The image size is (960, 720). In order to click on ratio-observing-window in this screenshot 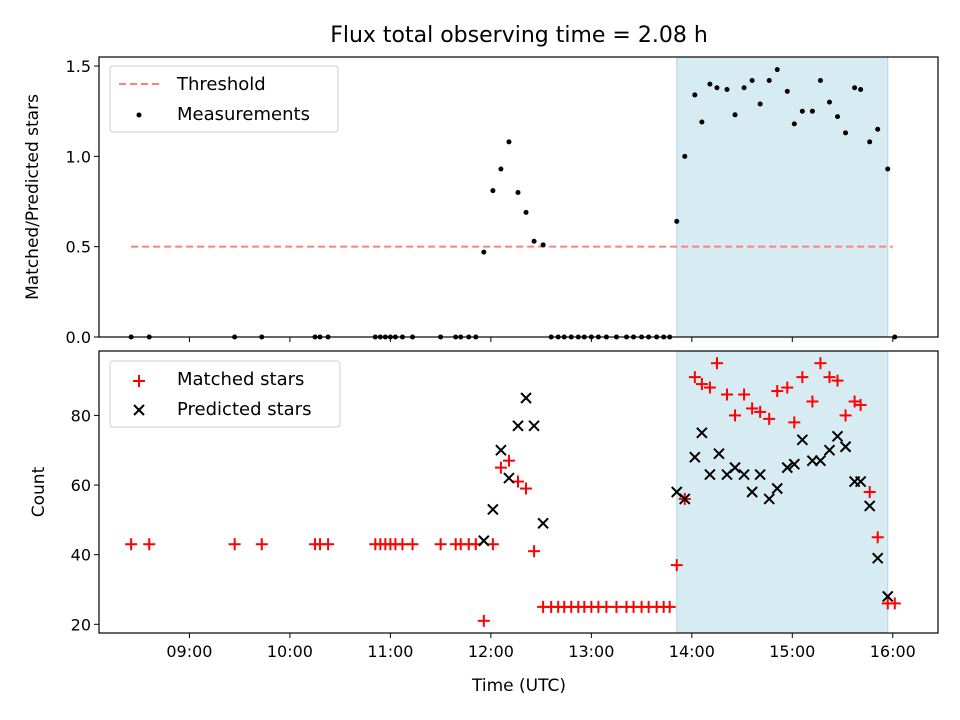, I will do `click(782, 197)`.